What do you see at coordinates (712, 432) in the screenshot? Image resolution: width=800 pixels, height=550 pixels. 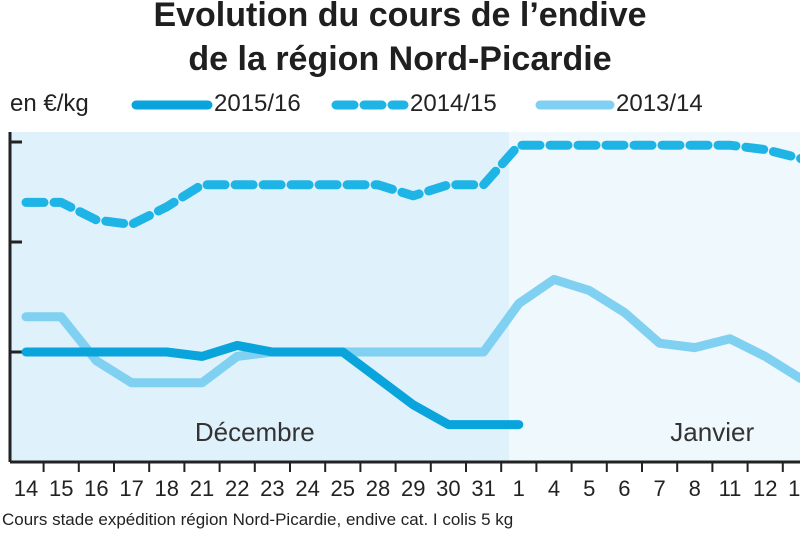 I see `month-label-1: Janvier` at bounding box center [712, 432].